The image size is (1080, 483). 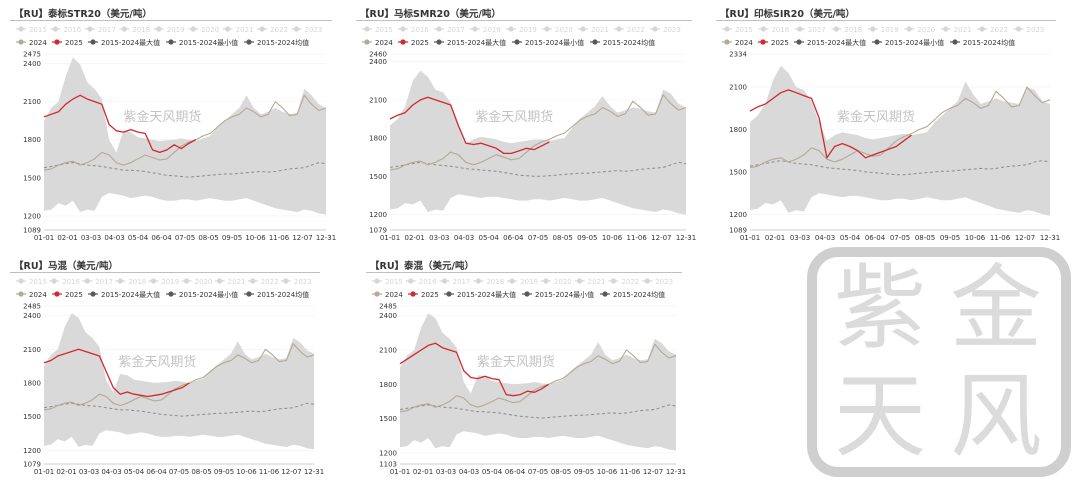 I want to click on y-tick-label: 1800, so click(x=32, y=140).